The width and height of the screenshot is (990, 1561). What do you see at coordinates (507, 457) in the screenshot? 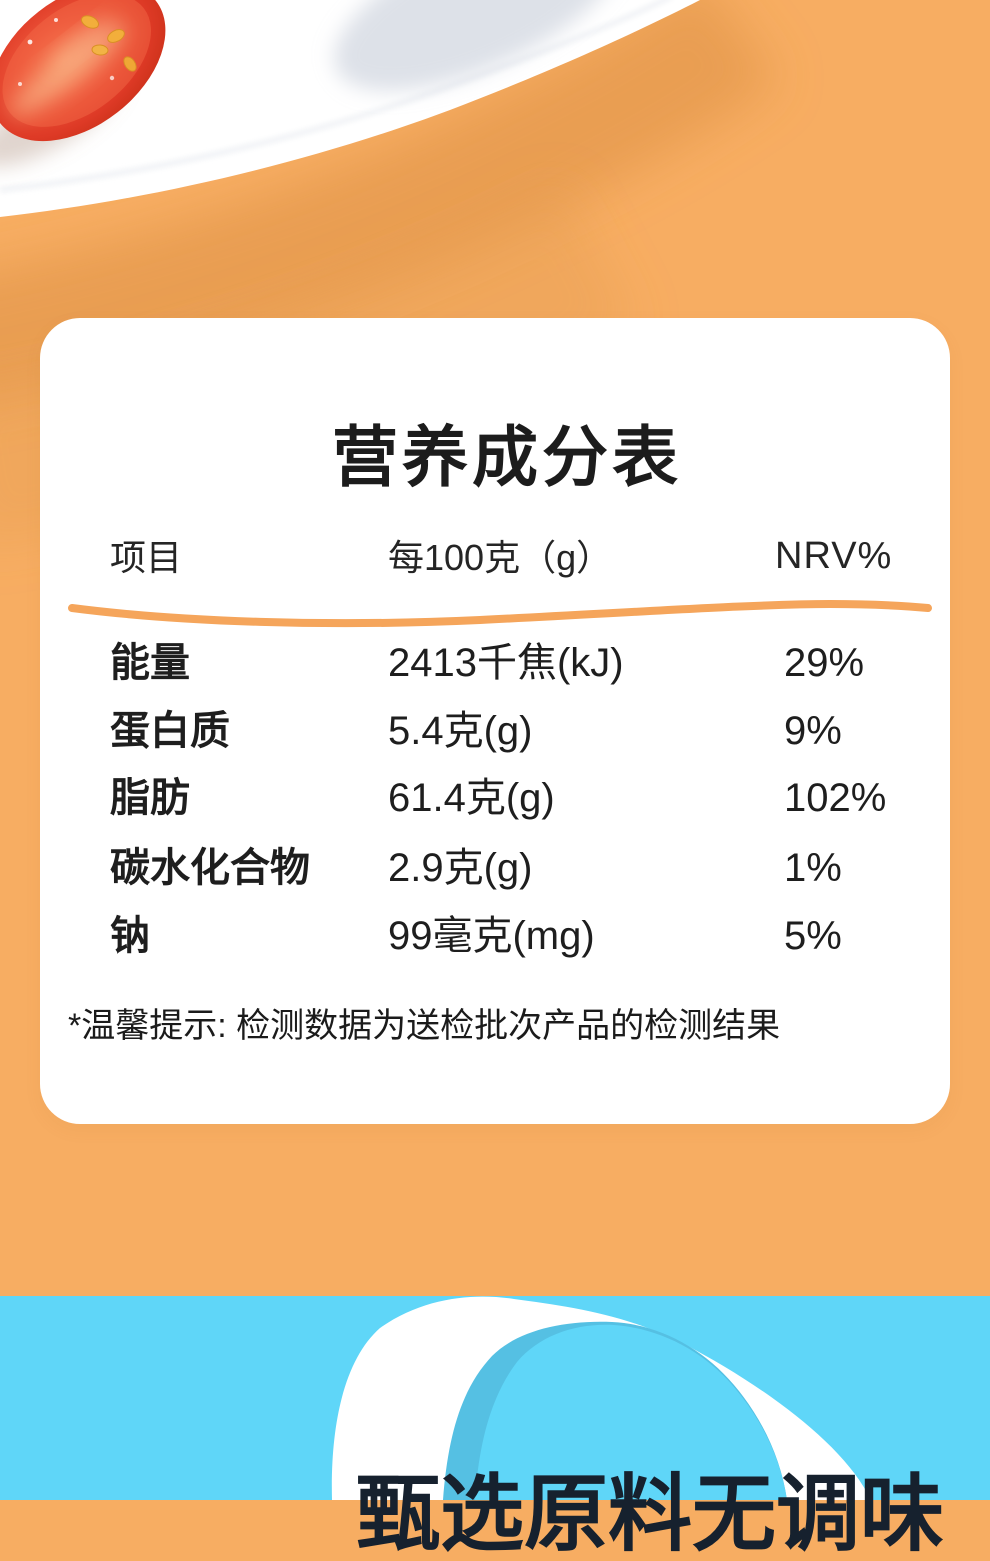
I see `nutrition-card-title: 营养成分表` at bounding box center [507, 457].